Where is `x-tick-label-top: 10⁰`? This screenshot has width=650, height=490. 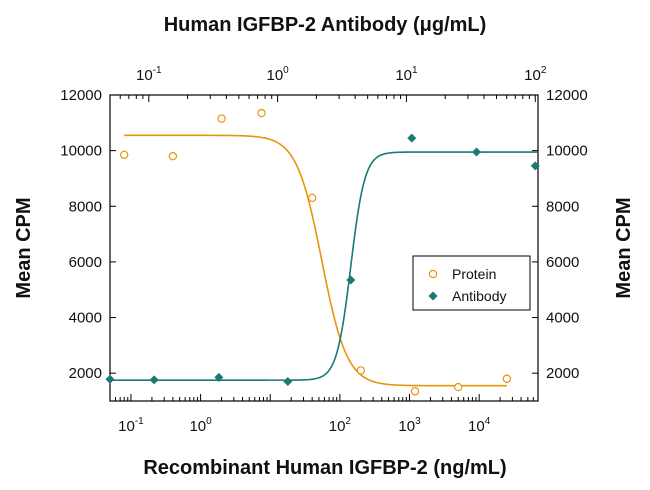 x-tick-label-top: 10⁰ is located at coordinates (277, 74).